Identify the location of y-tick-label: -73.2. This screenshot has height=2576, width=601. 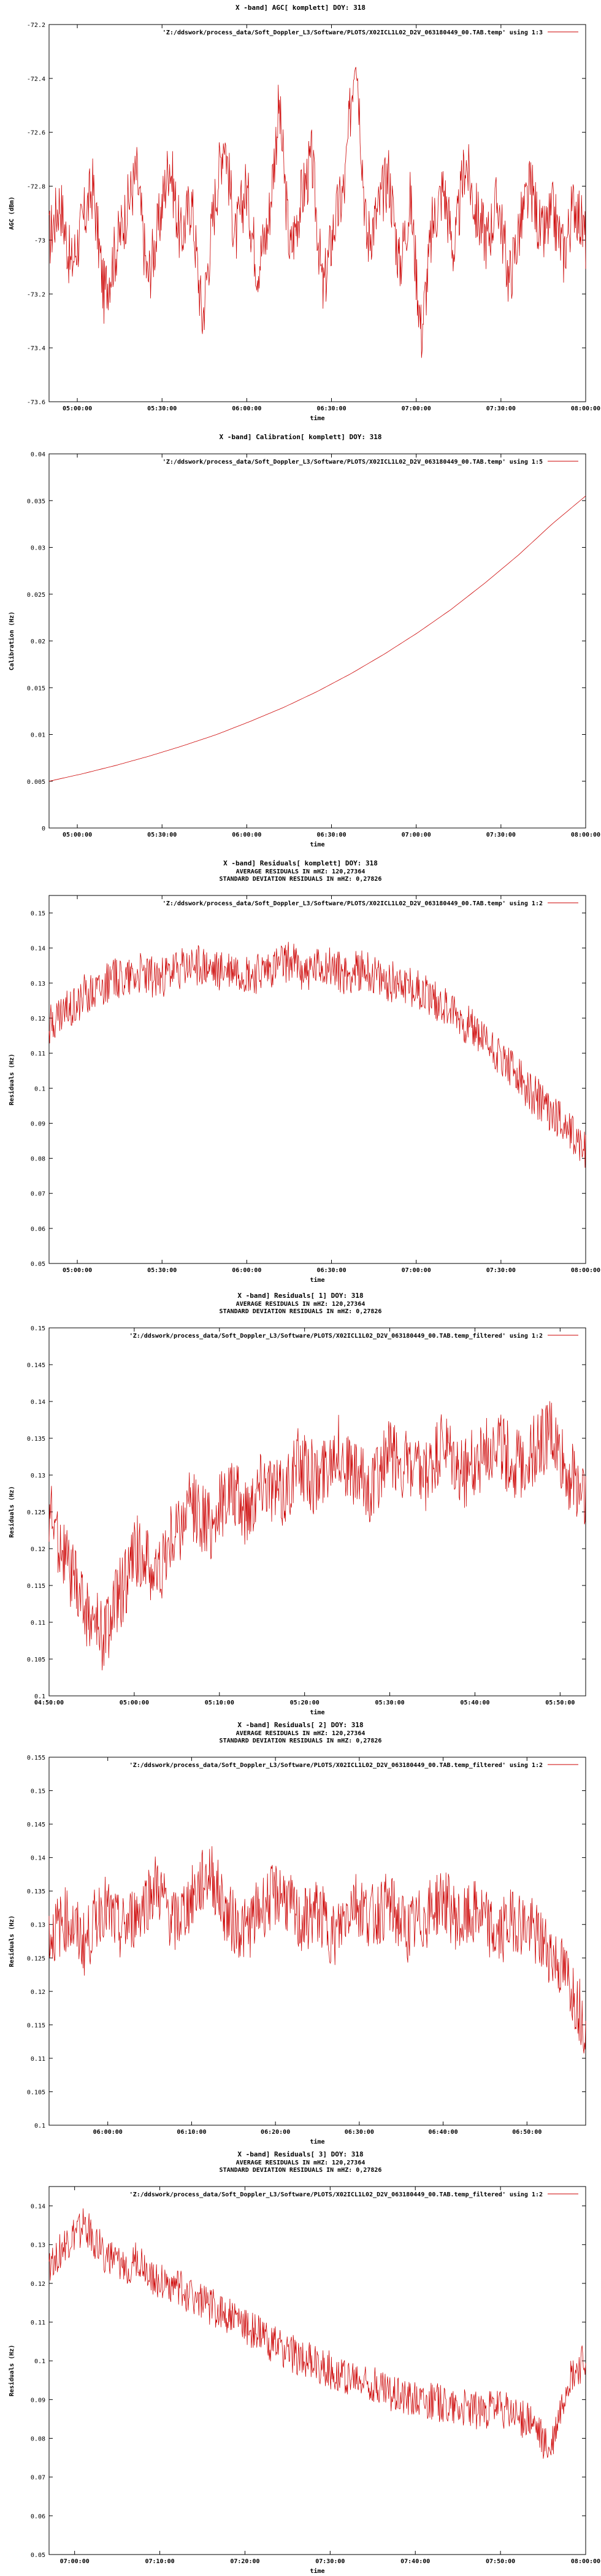
(36, 294).